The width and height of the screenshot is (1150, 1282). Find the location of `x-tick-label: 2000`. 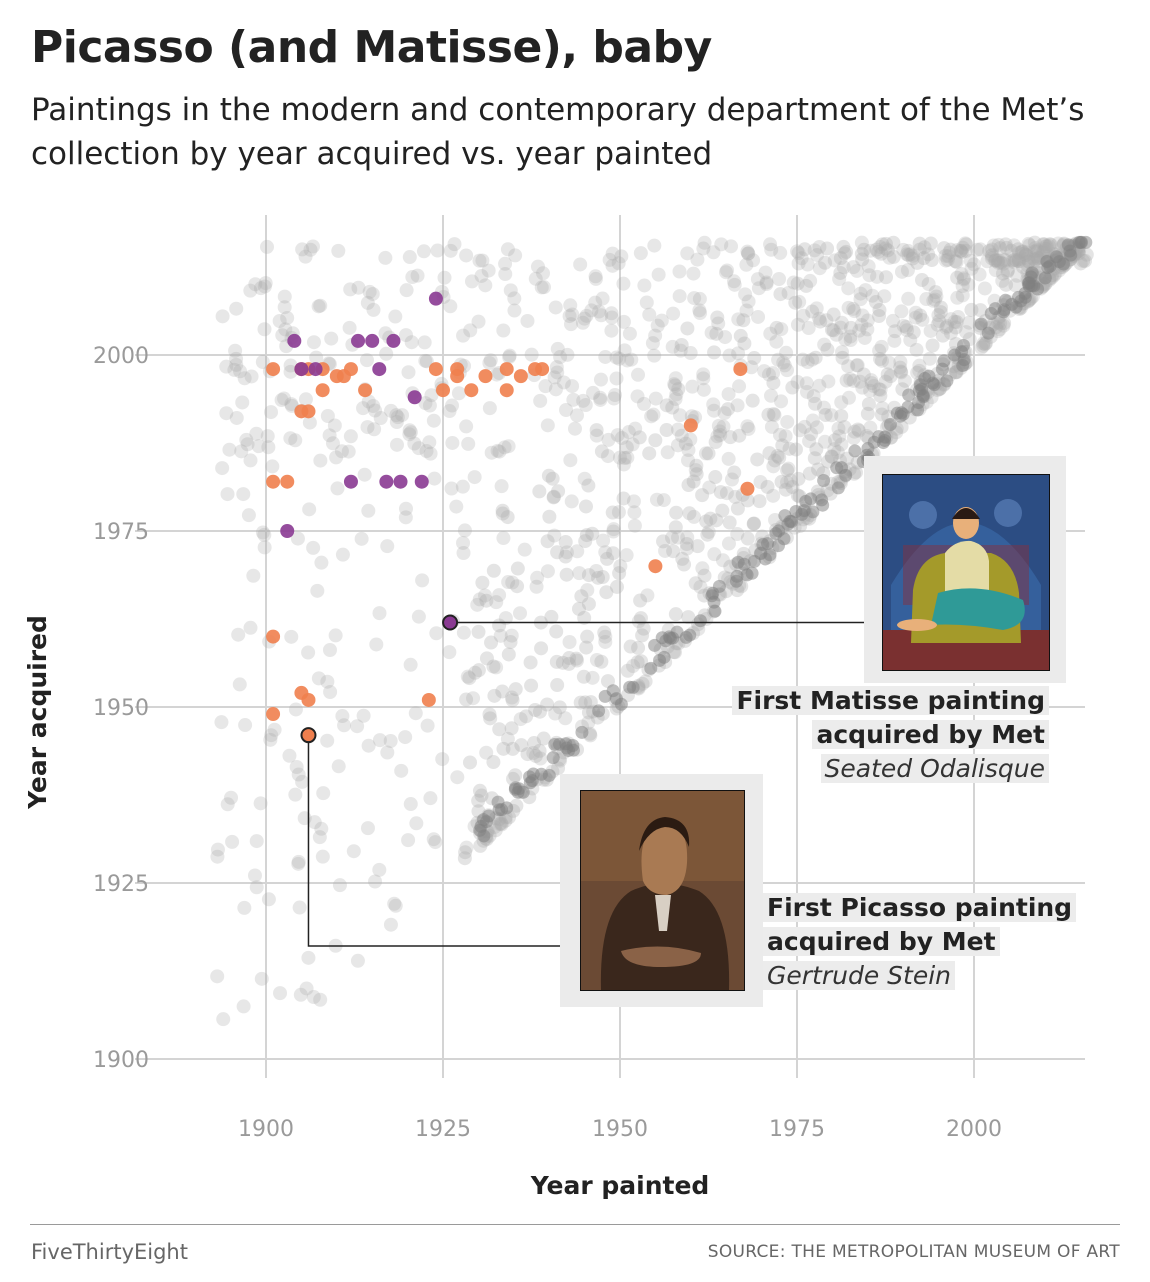

x-tick-label: 2000 is located at coordinates (974, 1129).